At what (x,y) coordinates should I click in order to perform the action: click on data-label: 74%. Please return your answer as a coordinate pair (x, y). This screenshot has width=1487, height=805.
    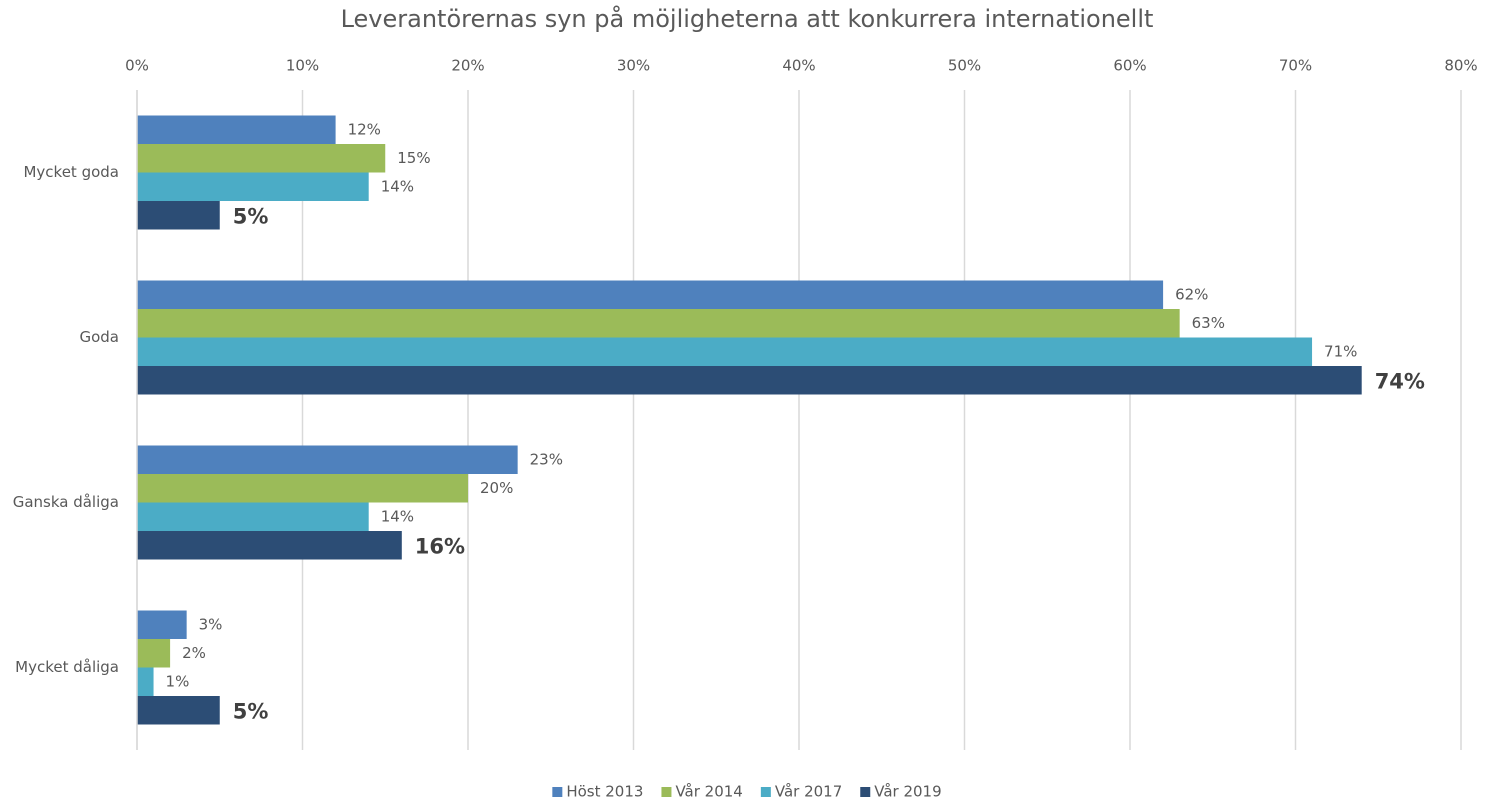
    Looking at the image, I should click on (1400, 381).